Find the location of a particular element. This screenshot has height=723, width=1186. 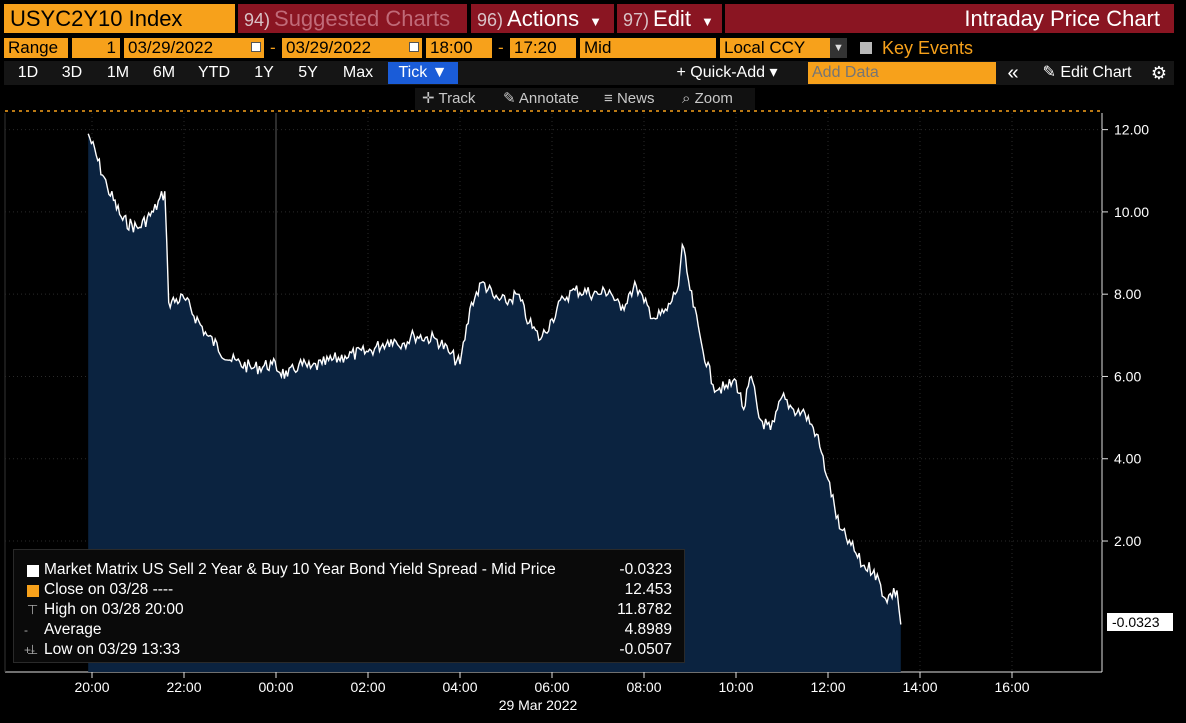

key-events-label: Key Events is located at coordinates (928, 48).